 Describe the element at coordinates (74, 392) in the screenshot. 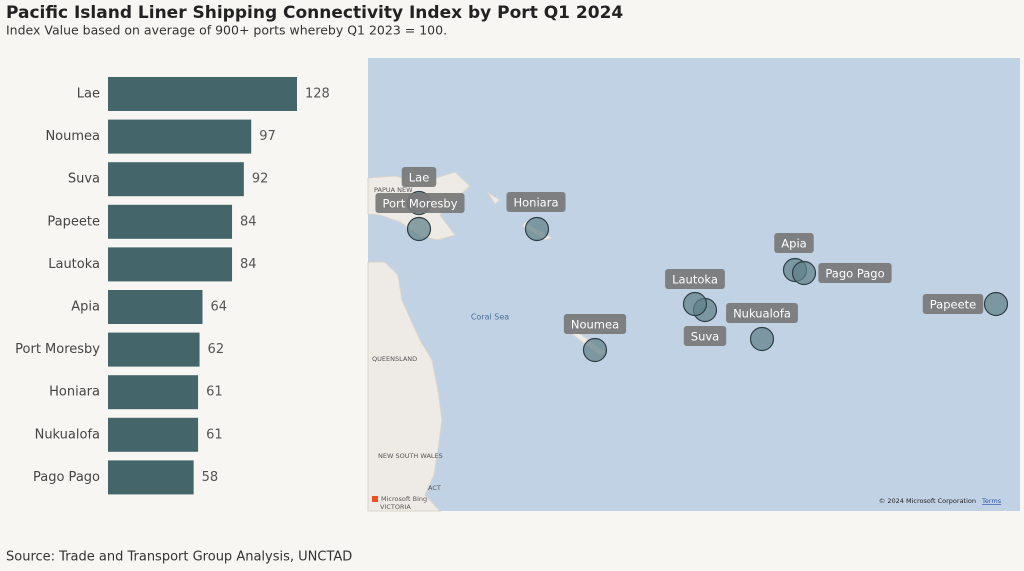

I see `category-label: Honiara` at that location.